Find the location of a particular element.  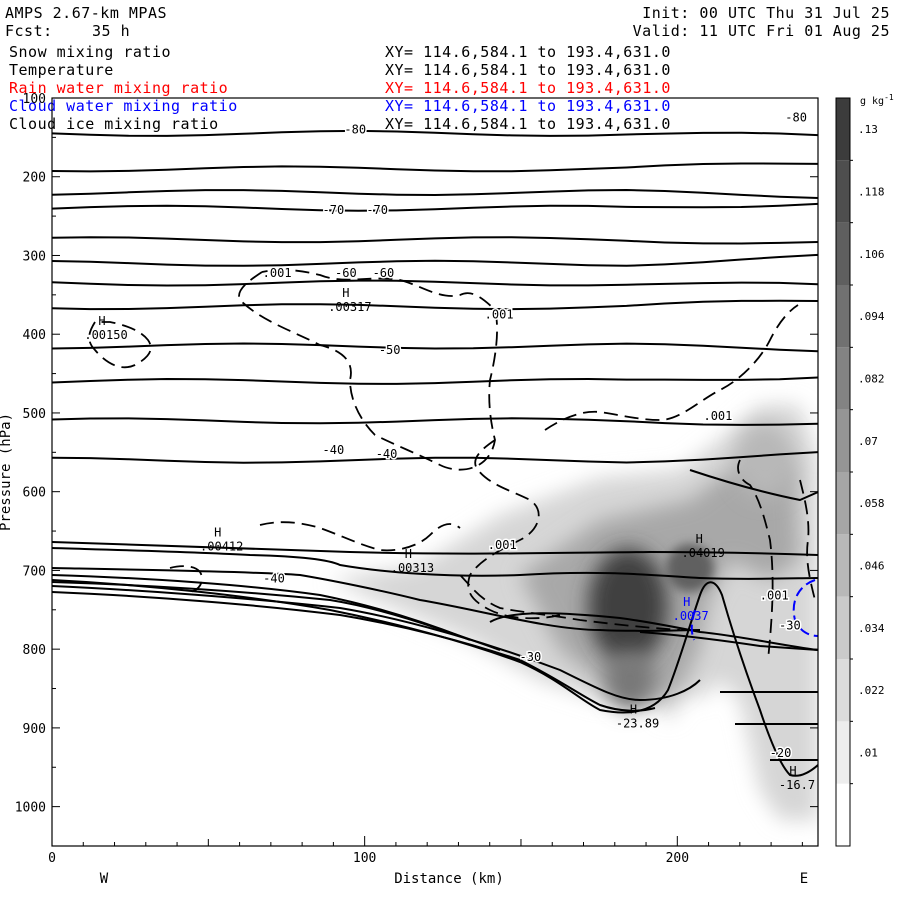

colorbar-label: .082 is located at coordinates (871, 379).